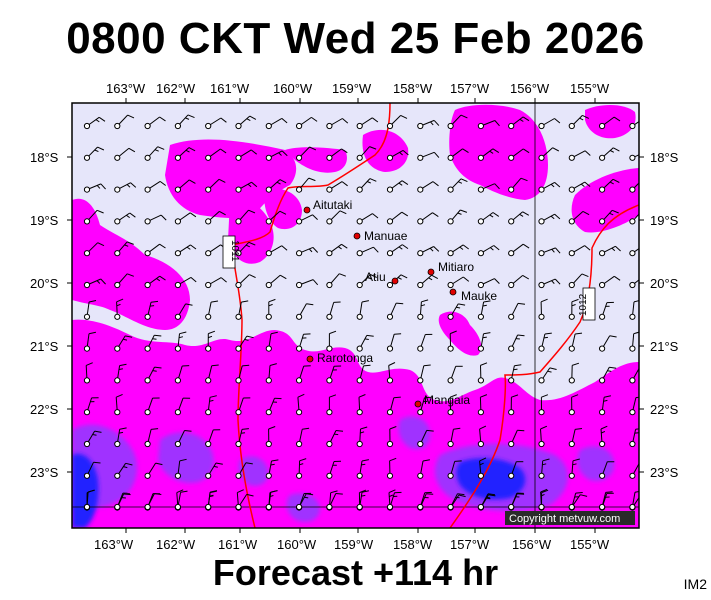  What do you see at coordinates (664, 283) in the screenshot?
I see `lat-label-right: 20°S` at bounding box center [664, 283].